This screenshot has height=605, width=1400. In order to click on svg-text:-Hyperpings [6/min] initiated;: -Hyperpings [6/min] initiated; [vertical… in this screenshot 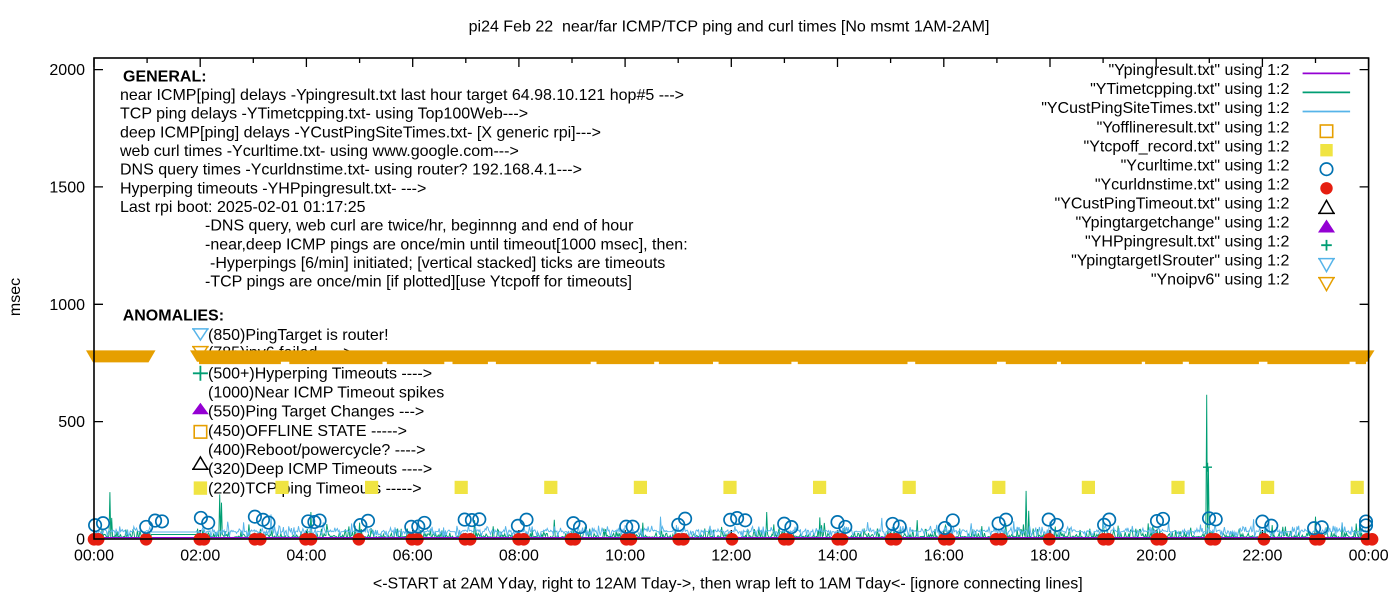, I will do `click(437, 263)`.